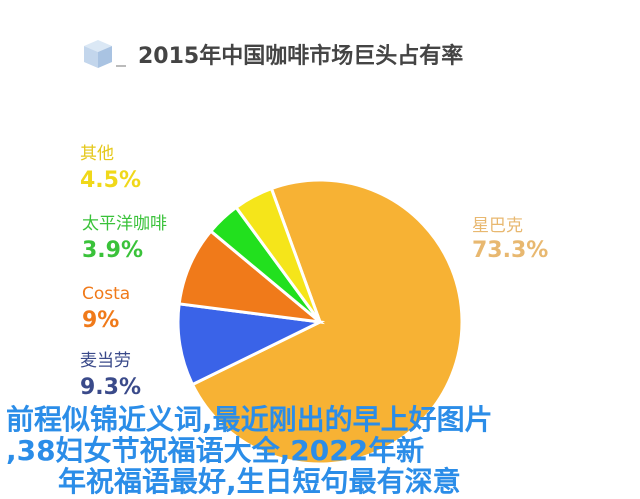  Describe the element at coordinates (301, 56) in the screenshot. I see `chart-title: 2015年中国咖啡市场巨头占有率` at that location.